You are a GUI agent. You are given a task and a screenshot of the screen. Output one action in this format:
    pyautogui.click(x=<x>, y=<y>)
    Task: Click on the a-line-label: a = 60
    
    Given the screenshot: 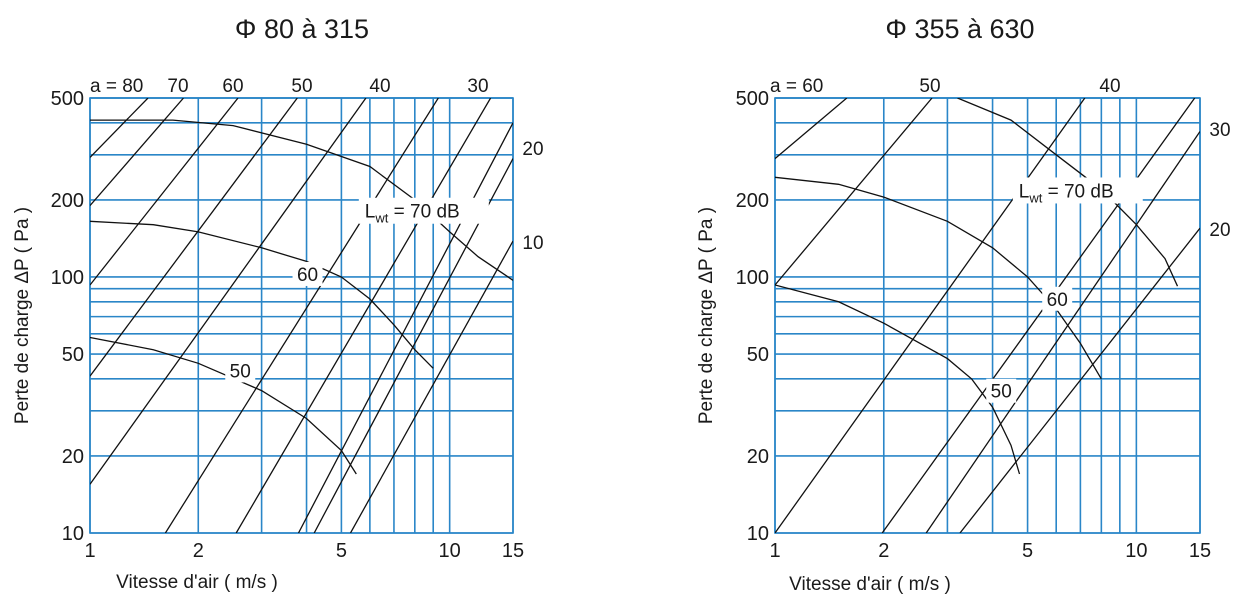 What is the action you would take?
    pyautogui.click(x=796, y=86)
    